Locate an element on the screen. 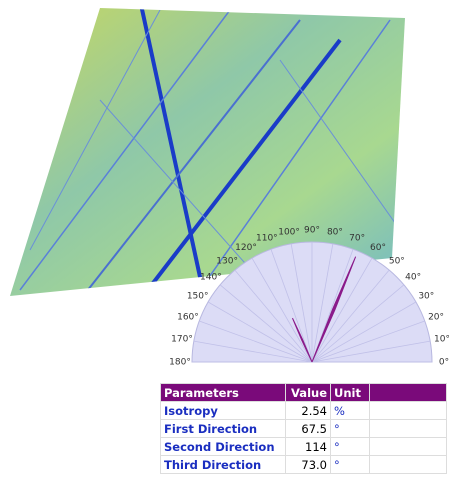 This screenshot has width=449, height=480. angle-label: 120° is located at coordinates (246, 248).